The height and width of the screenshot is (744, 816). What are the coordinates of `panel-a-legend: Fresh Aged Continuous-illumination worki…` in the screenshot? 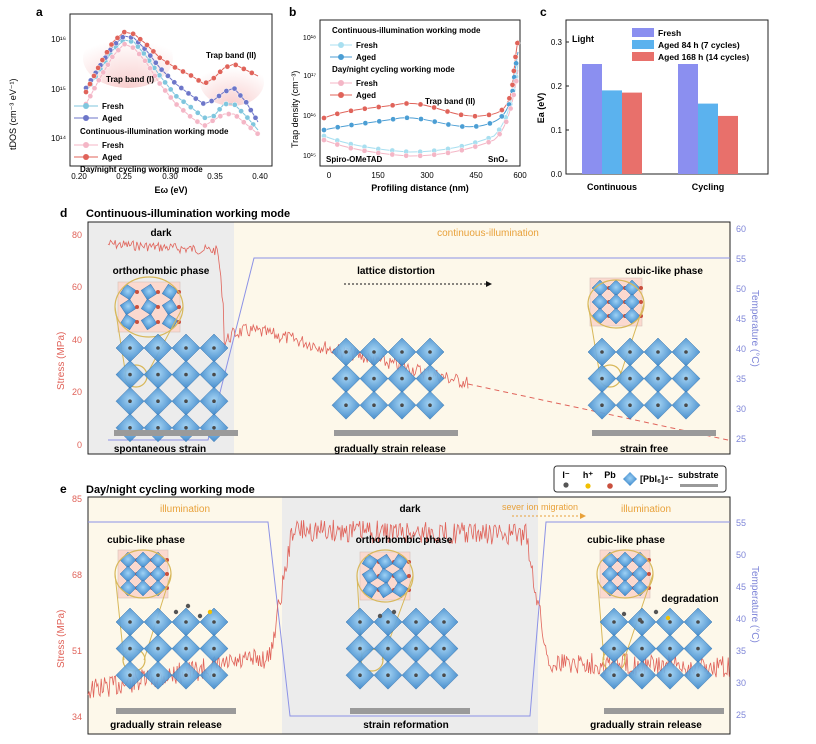 It's located at (151, 138).